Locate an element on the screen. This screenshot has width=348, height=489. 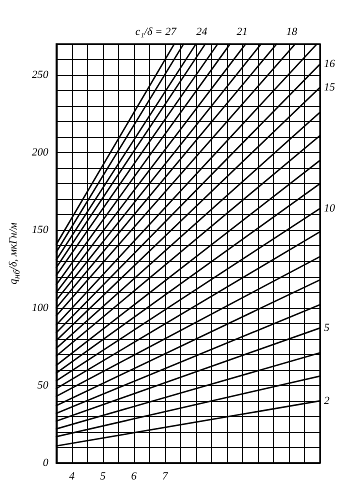
y-axis-title: qнб/δ, мкГн/м is located at coordinates (15, 253).